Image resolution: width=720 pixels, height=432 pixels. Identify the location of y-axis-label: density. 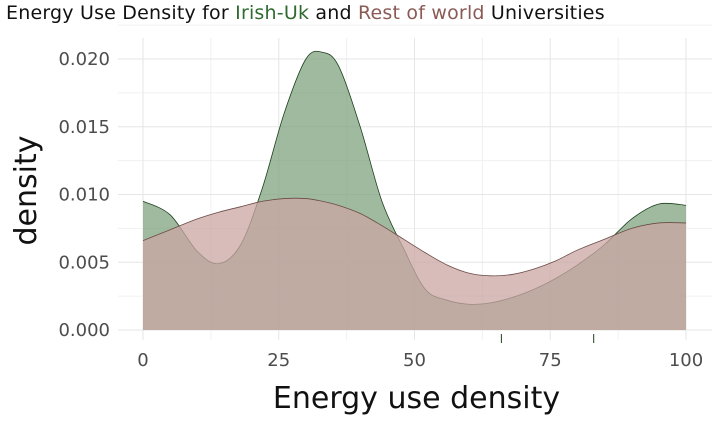
(26, 191).